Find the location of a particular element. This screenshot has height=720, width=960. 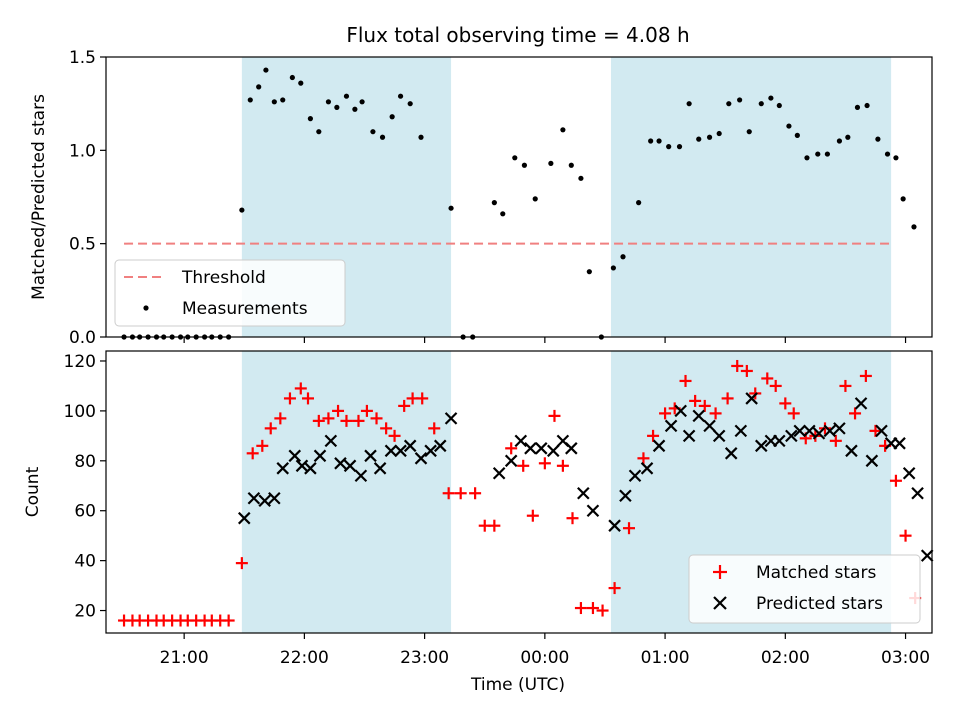

top-y-tick-label: 1.0 is located at coordinates (82, 151).